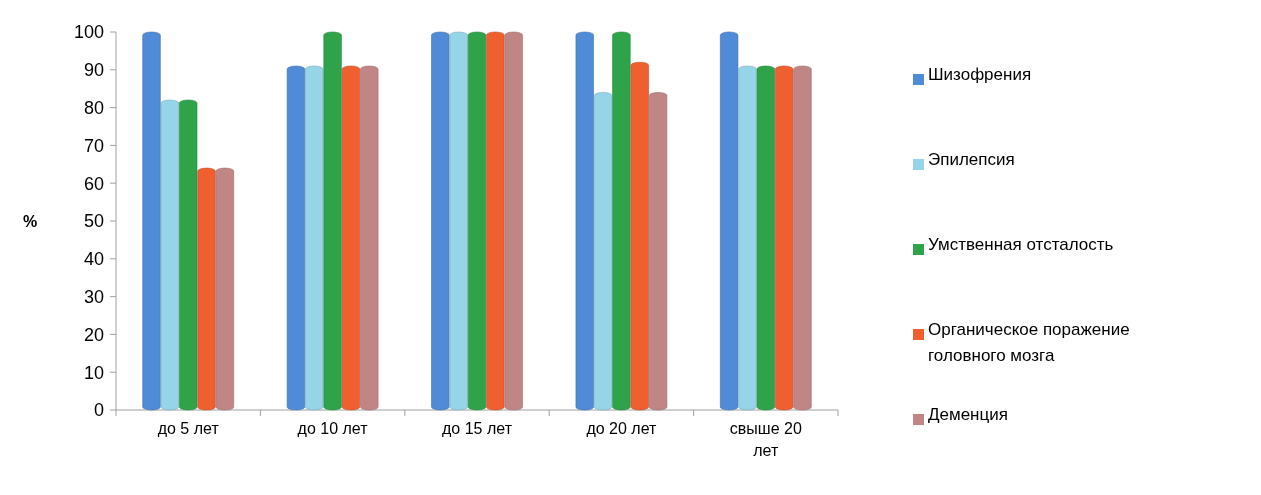  I want to click on y-tick-label: 20, so click(93, 334).